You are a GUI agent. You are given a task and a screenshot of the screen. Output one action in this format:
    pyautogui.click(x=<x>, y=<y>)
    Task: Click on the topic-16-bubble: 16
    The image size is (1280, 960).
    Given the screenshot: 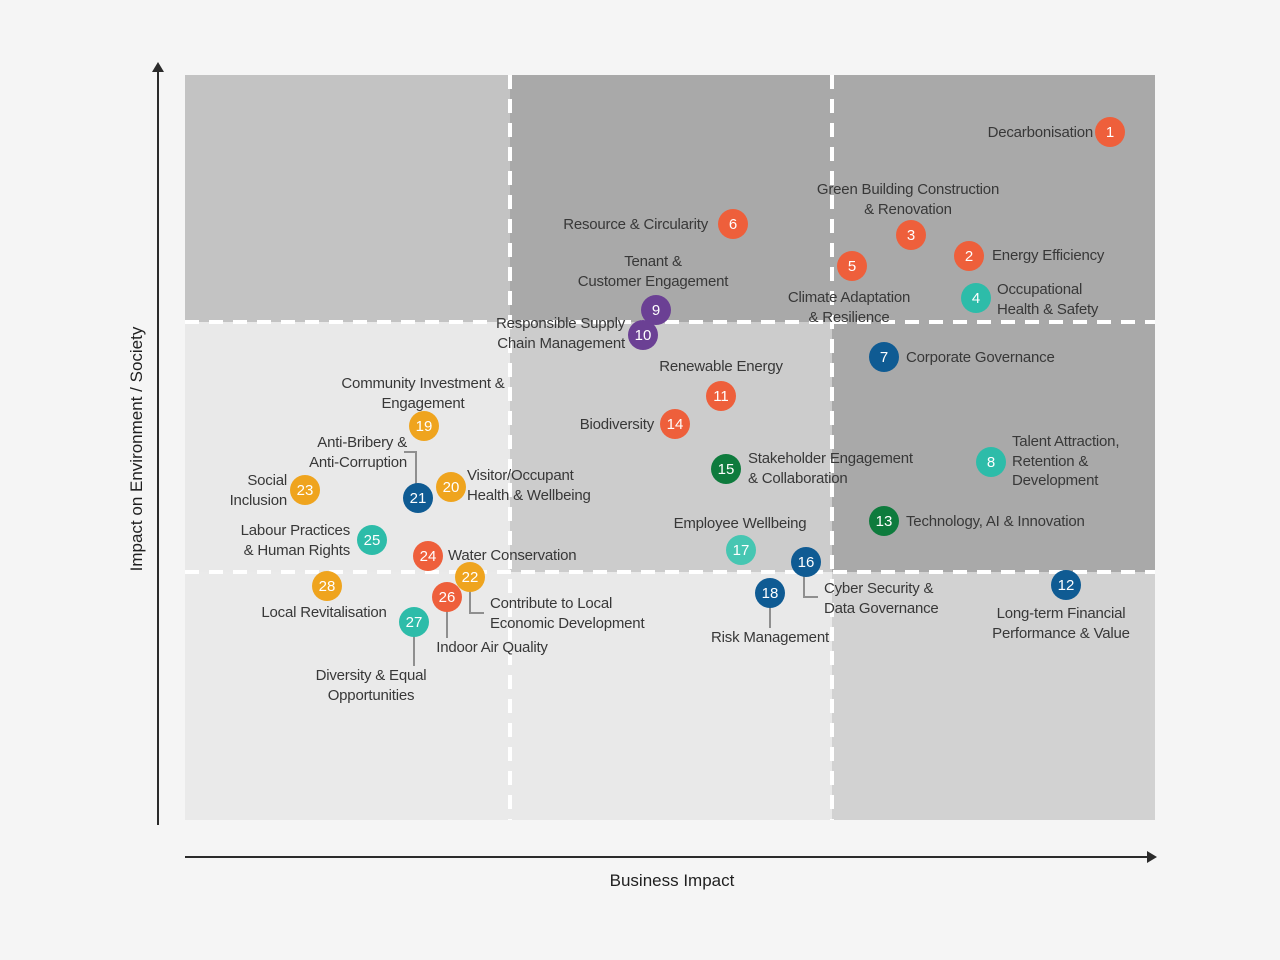 What is the action you would take?
    pyautogui.click(x=806, y=562)
    